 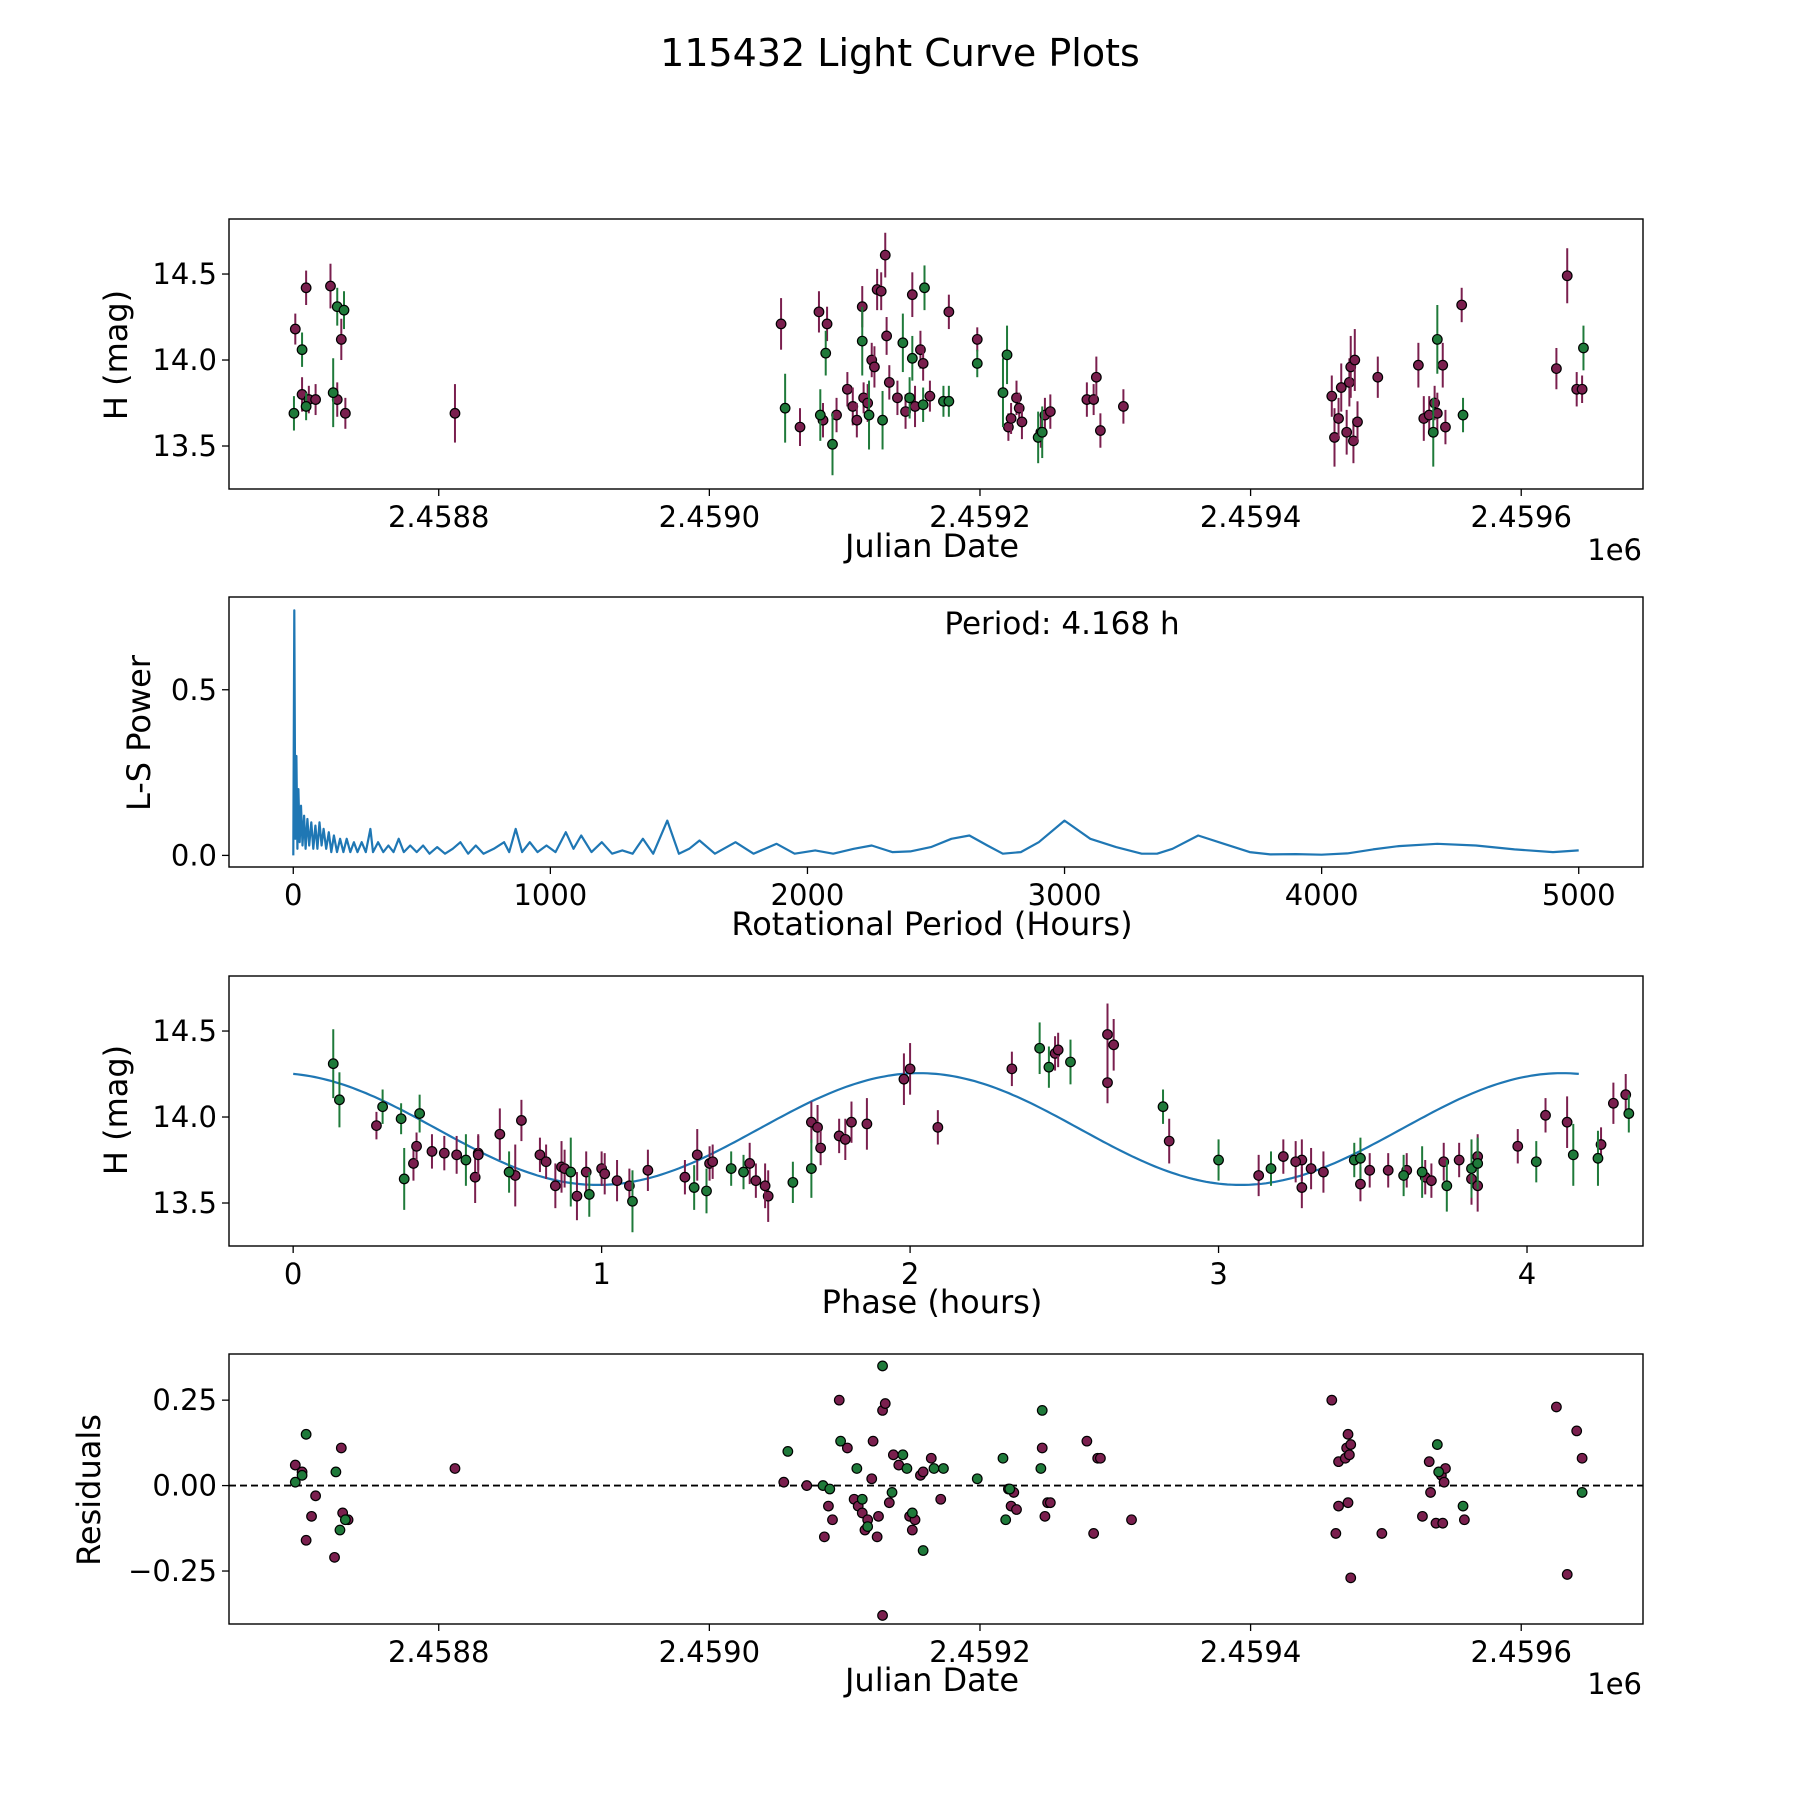 What do you see at coordinates (910, 1274) in the screenshot?
I see `phased-xtick-label: 2` at bounding box center [910, 1274].